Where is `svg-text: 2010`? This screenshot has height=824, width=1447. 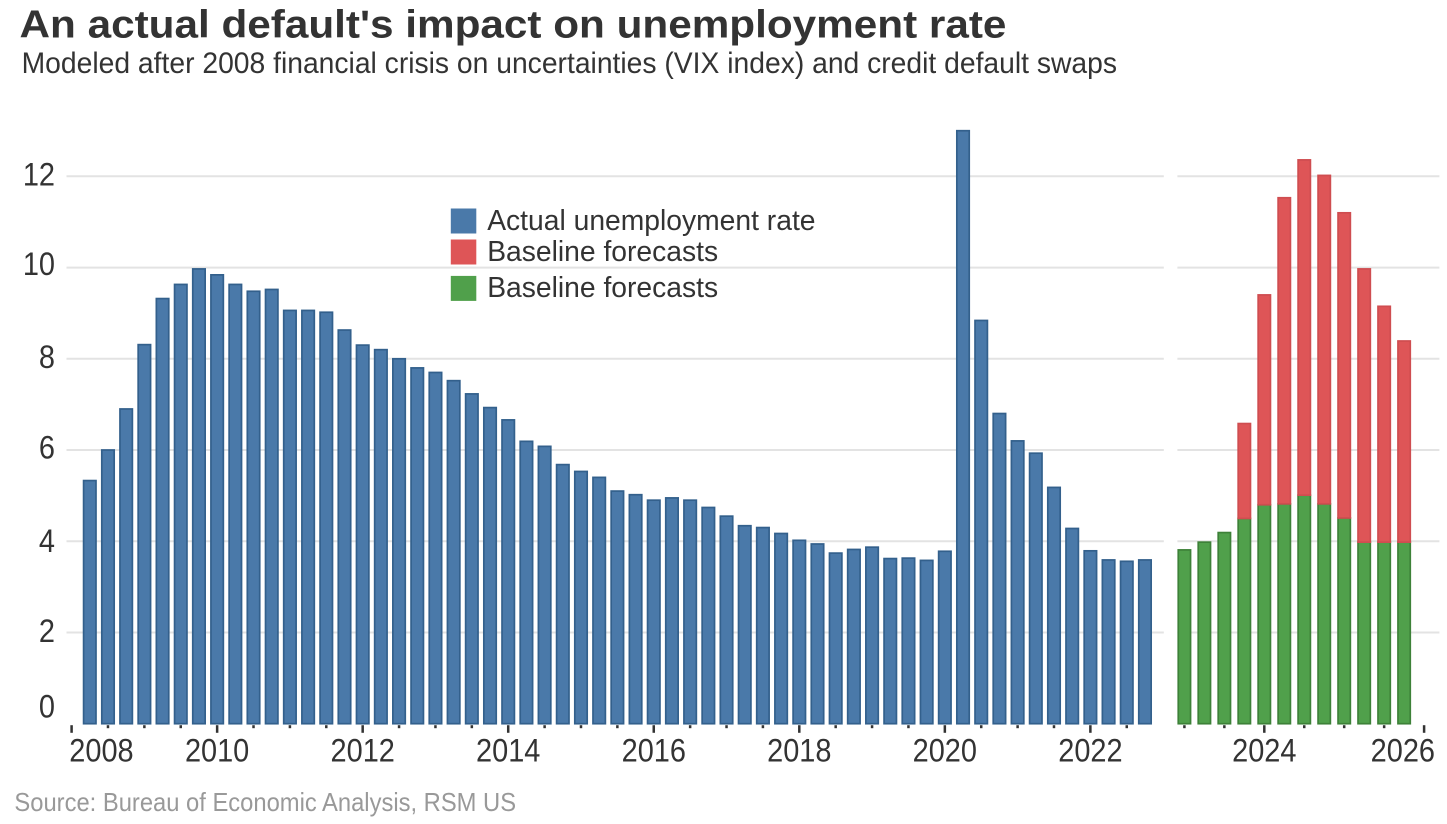 svg-text: 2010 is located at coordinates (217, 750).